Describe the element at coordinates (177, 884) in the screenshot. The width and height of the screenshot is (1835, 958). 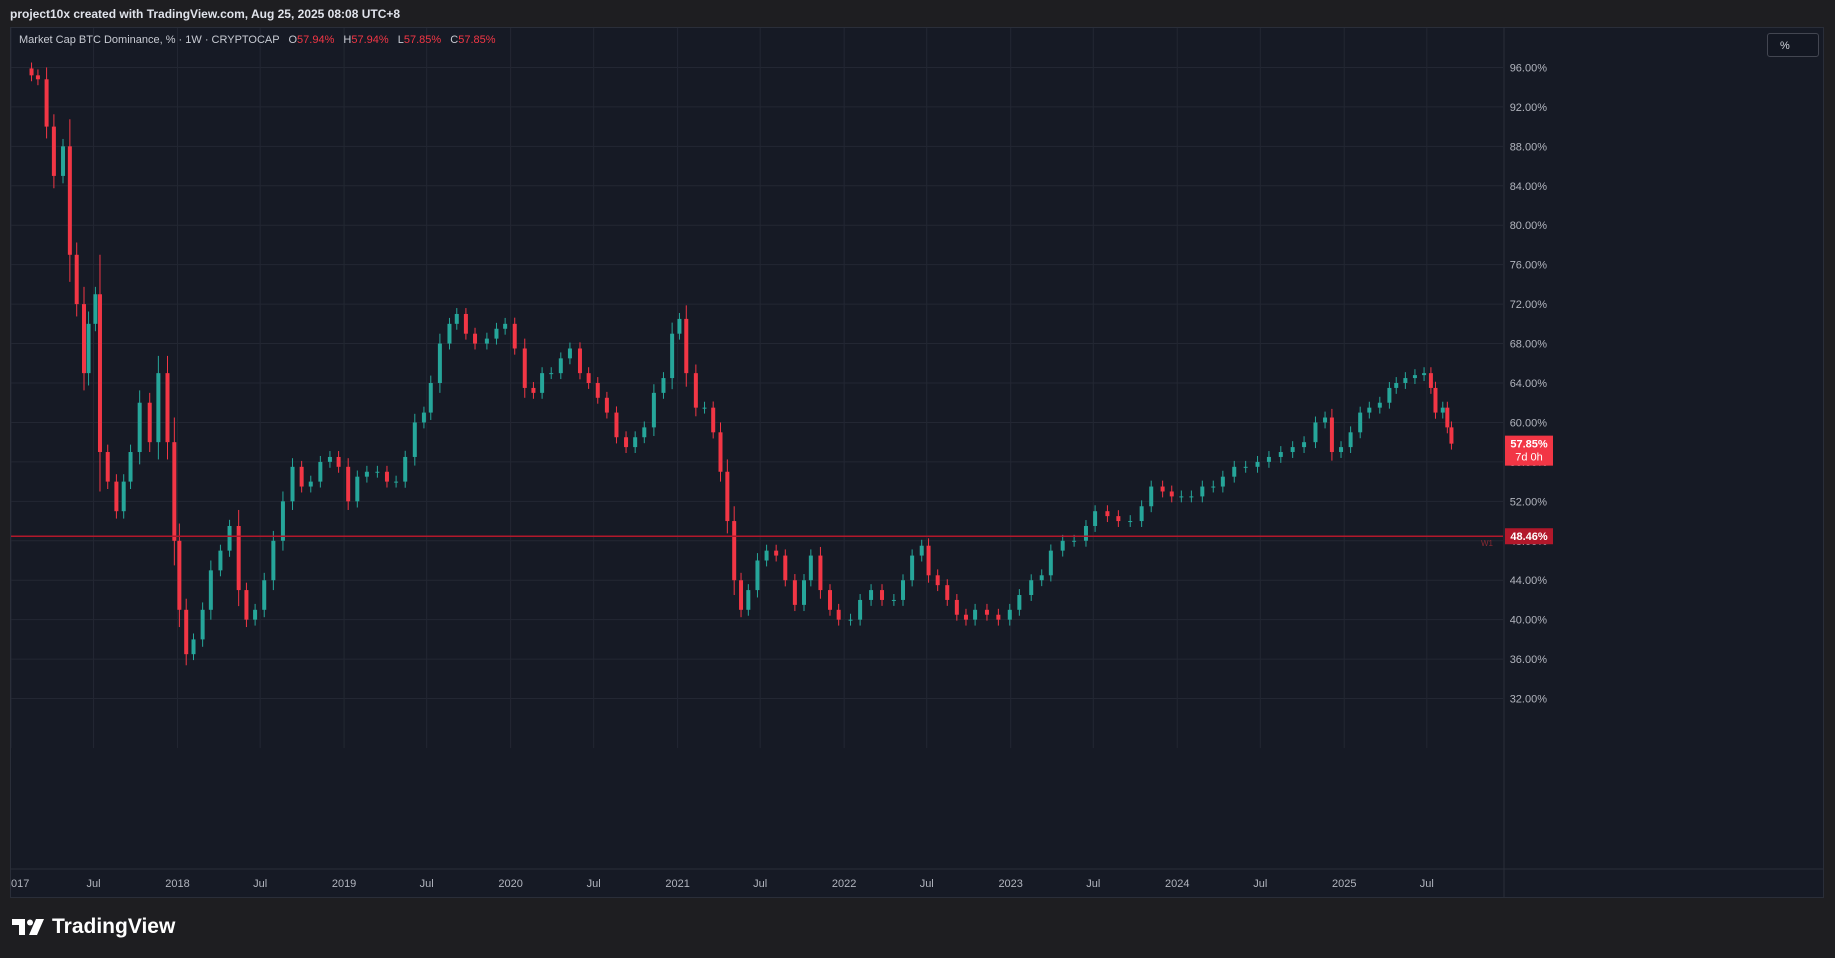
I see `x-tick-label: 2018` at that location.